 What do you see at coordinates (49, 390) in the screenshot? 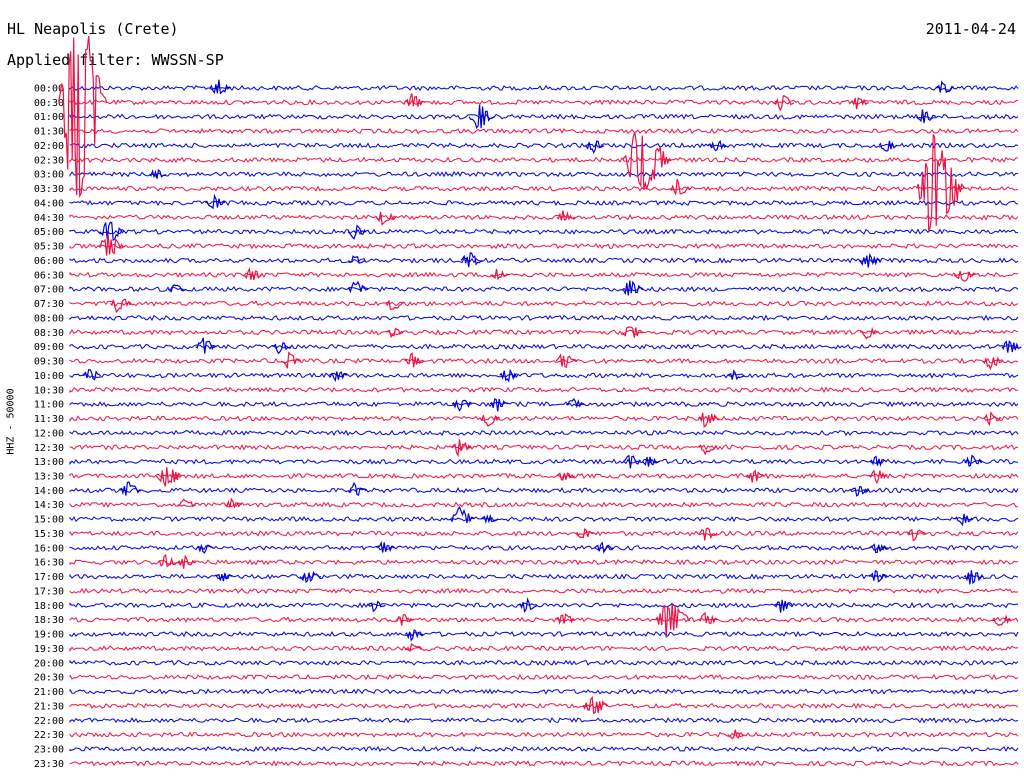
I see `row-time-label: 10:30` at bounding box center [49, 390].